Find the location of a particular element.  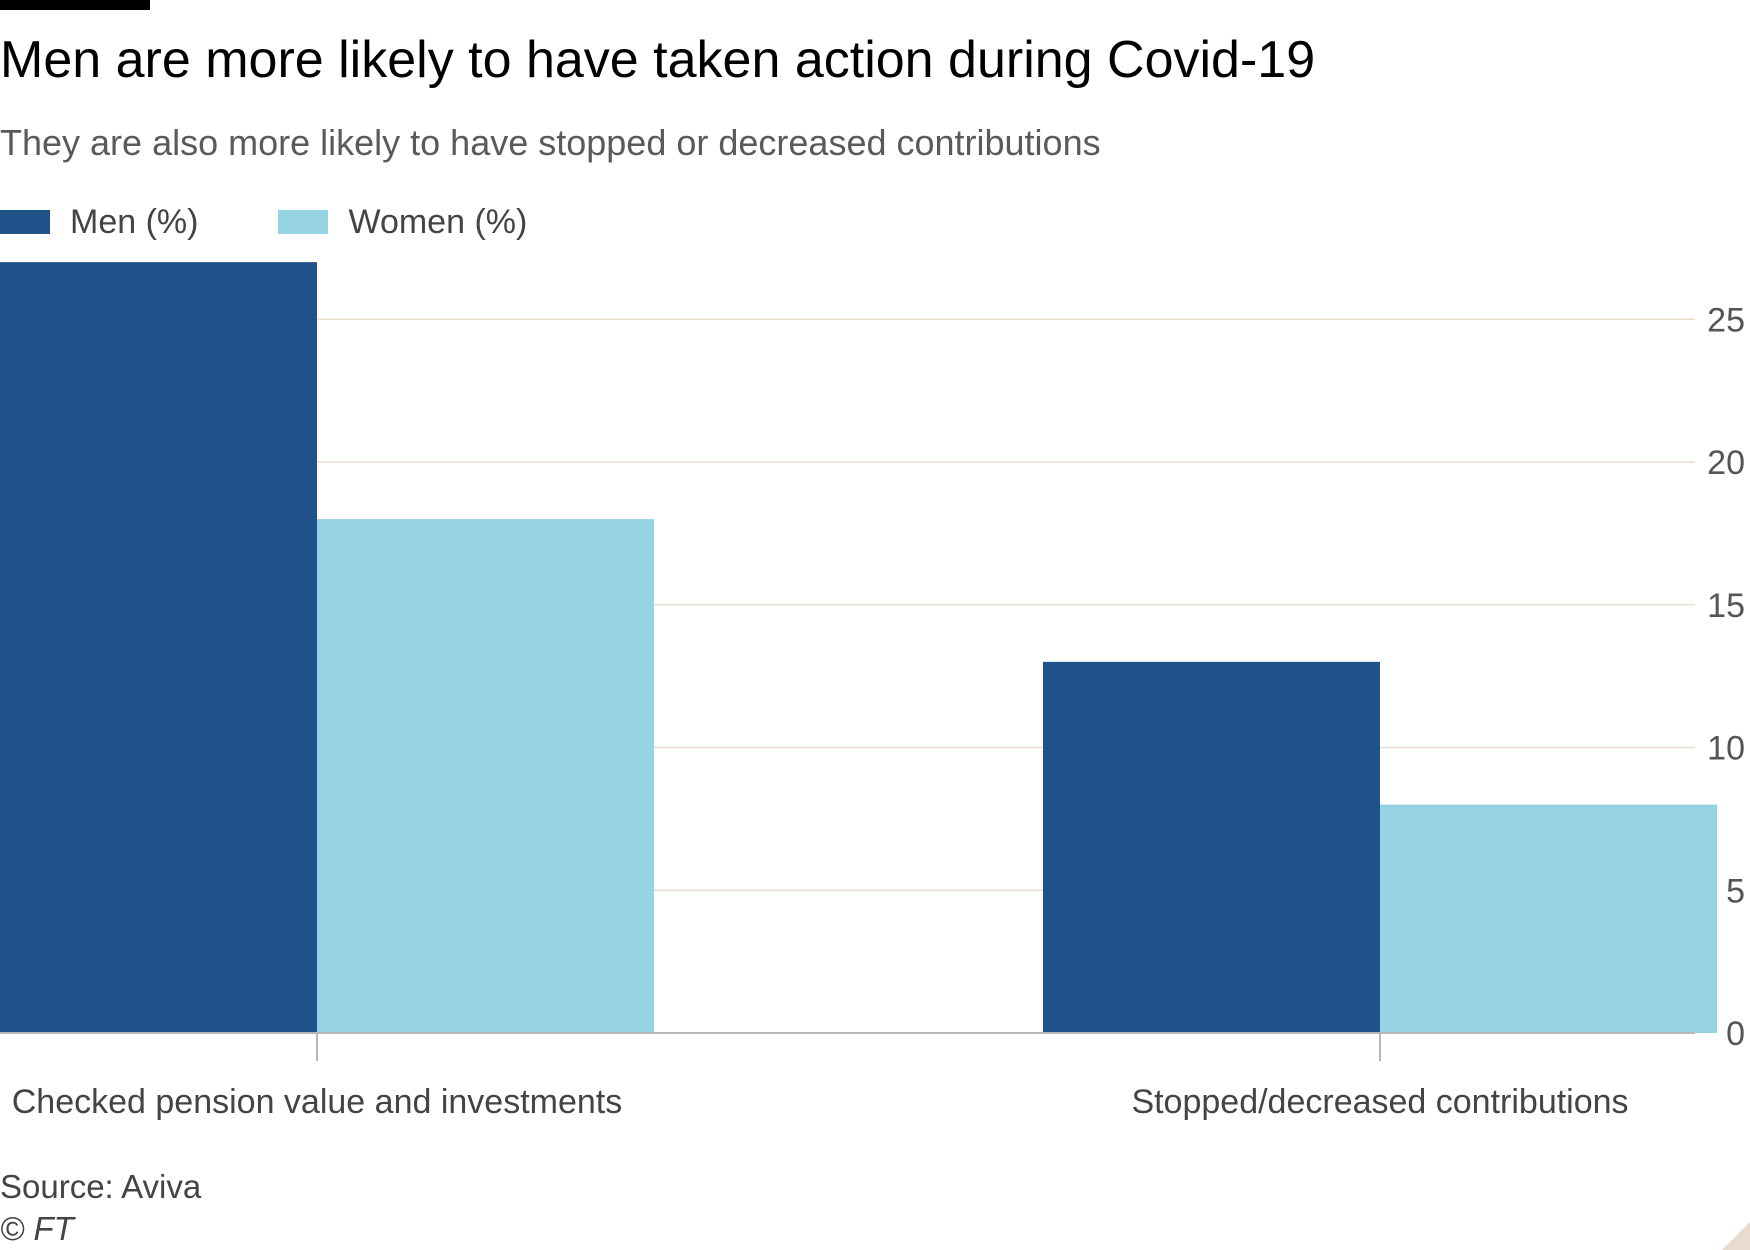

legend-swatch-men is located at coordinates (25, 222).